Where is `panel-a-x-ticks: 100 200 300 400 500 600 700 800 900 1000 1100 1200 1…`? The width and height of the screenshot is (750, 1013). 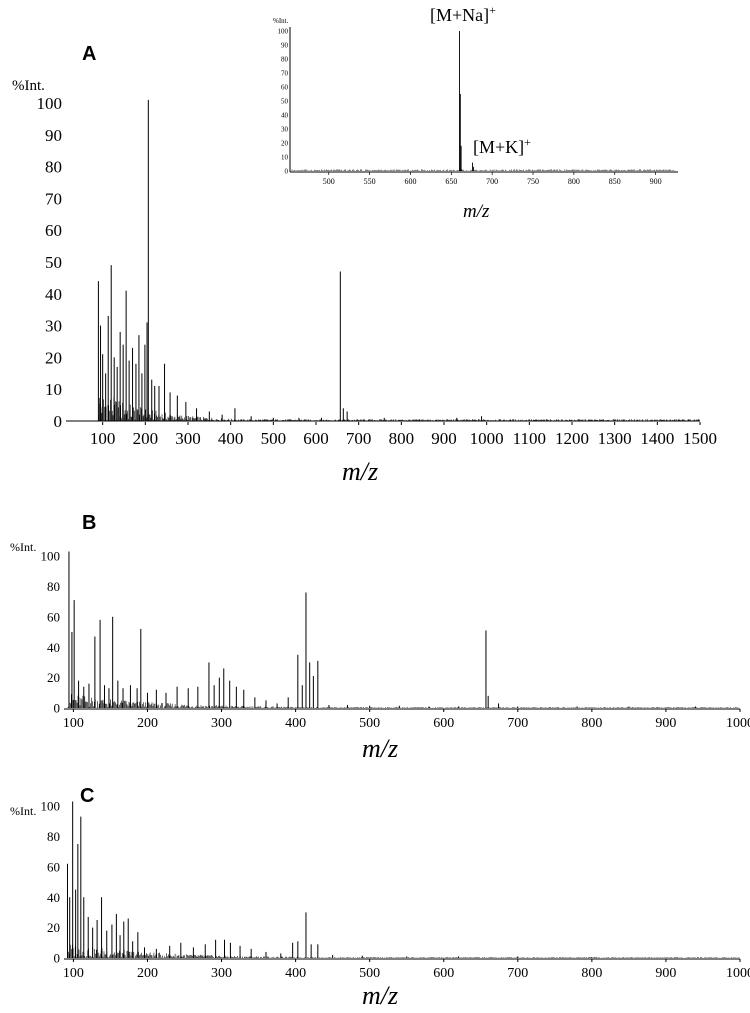 panel-a-x-ticks: 100 200 300 400 500 600 700 800 900 1000 1100 1200 1… is located at coordinates (403, 435).